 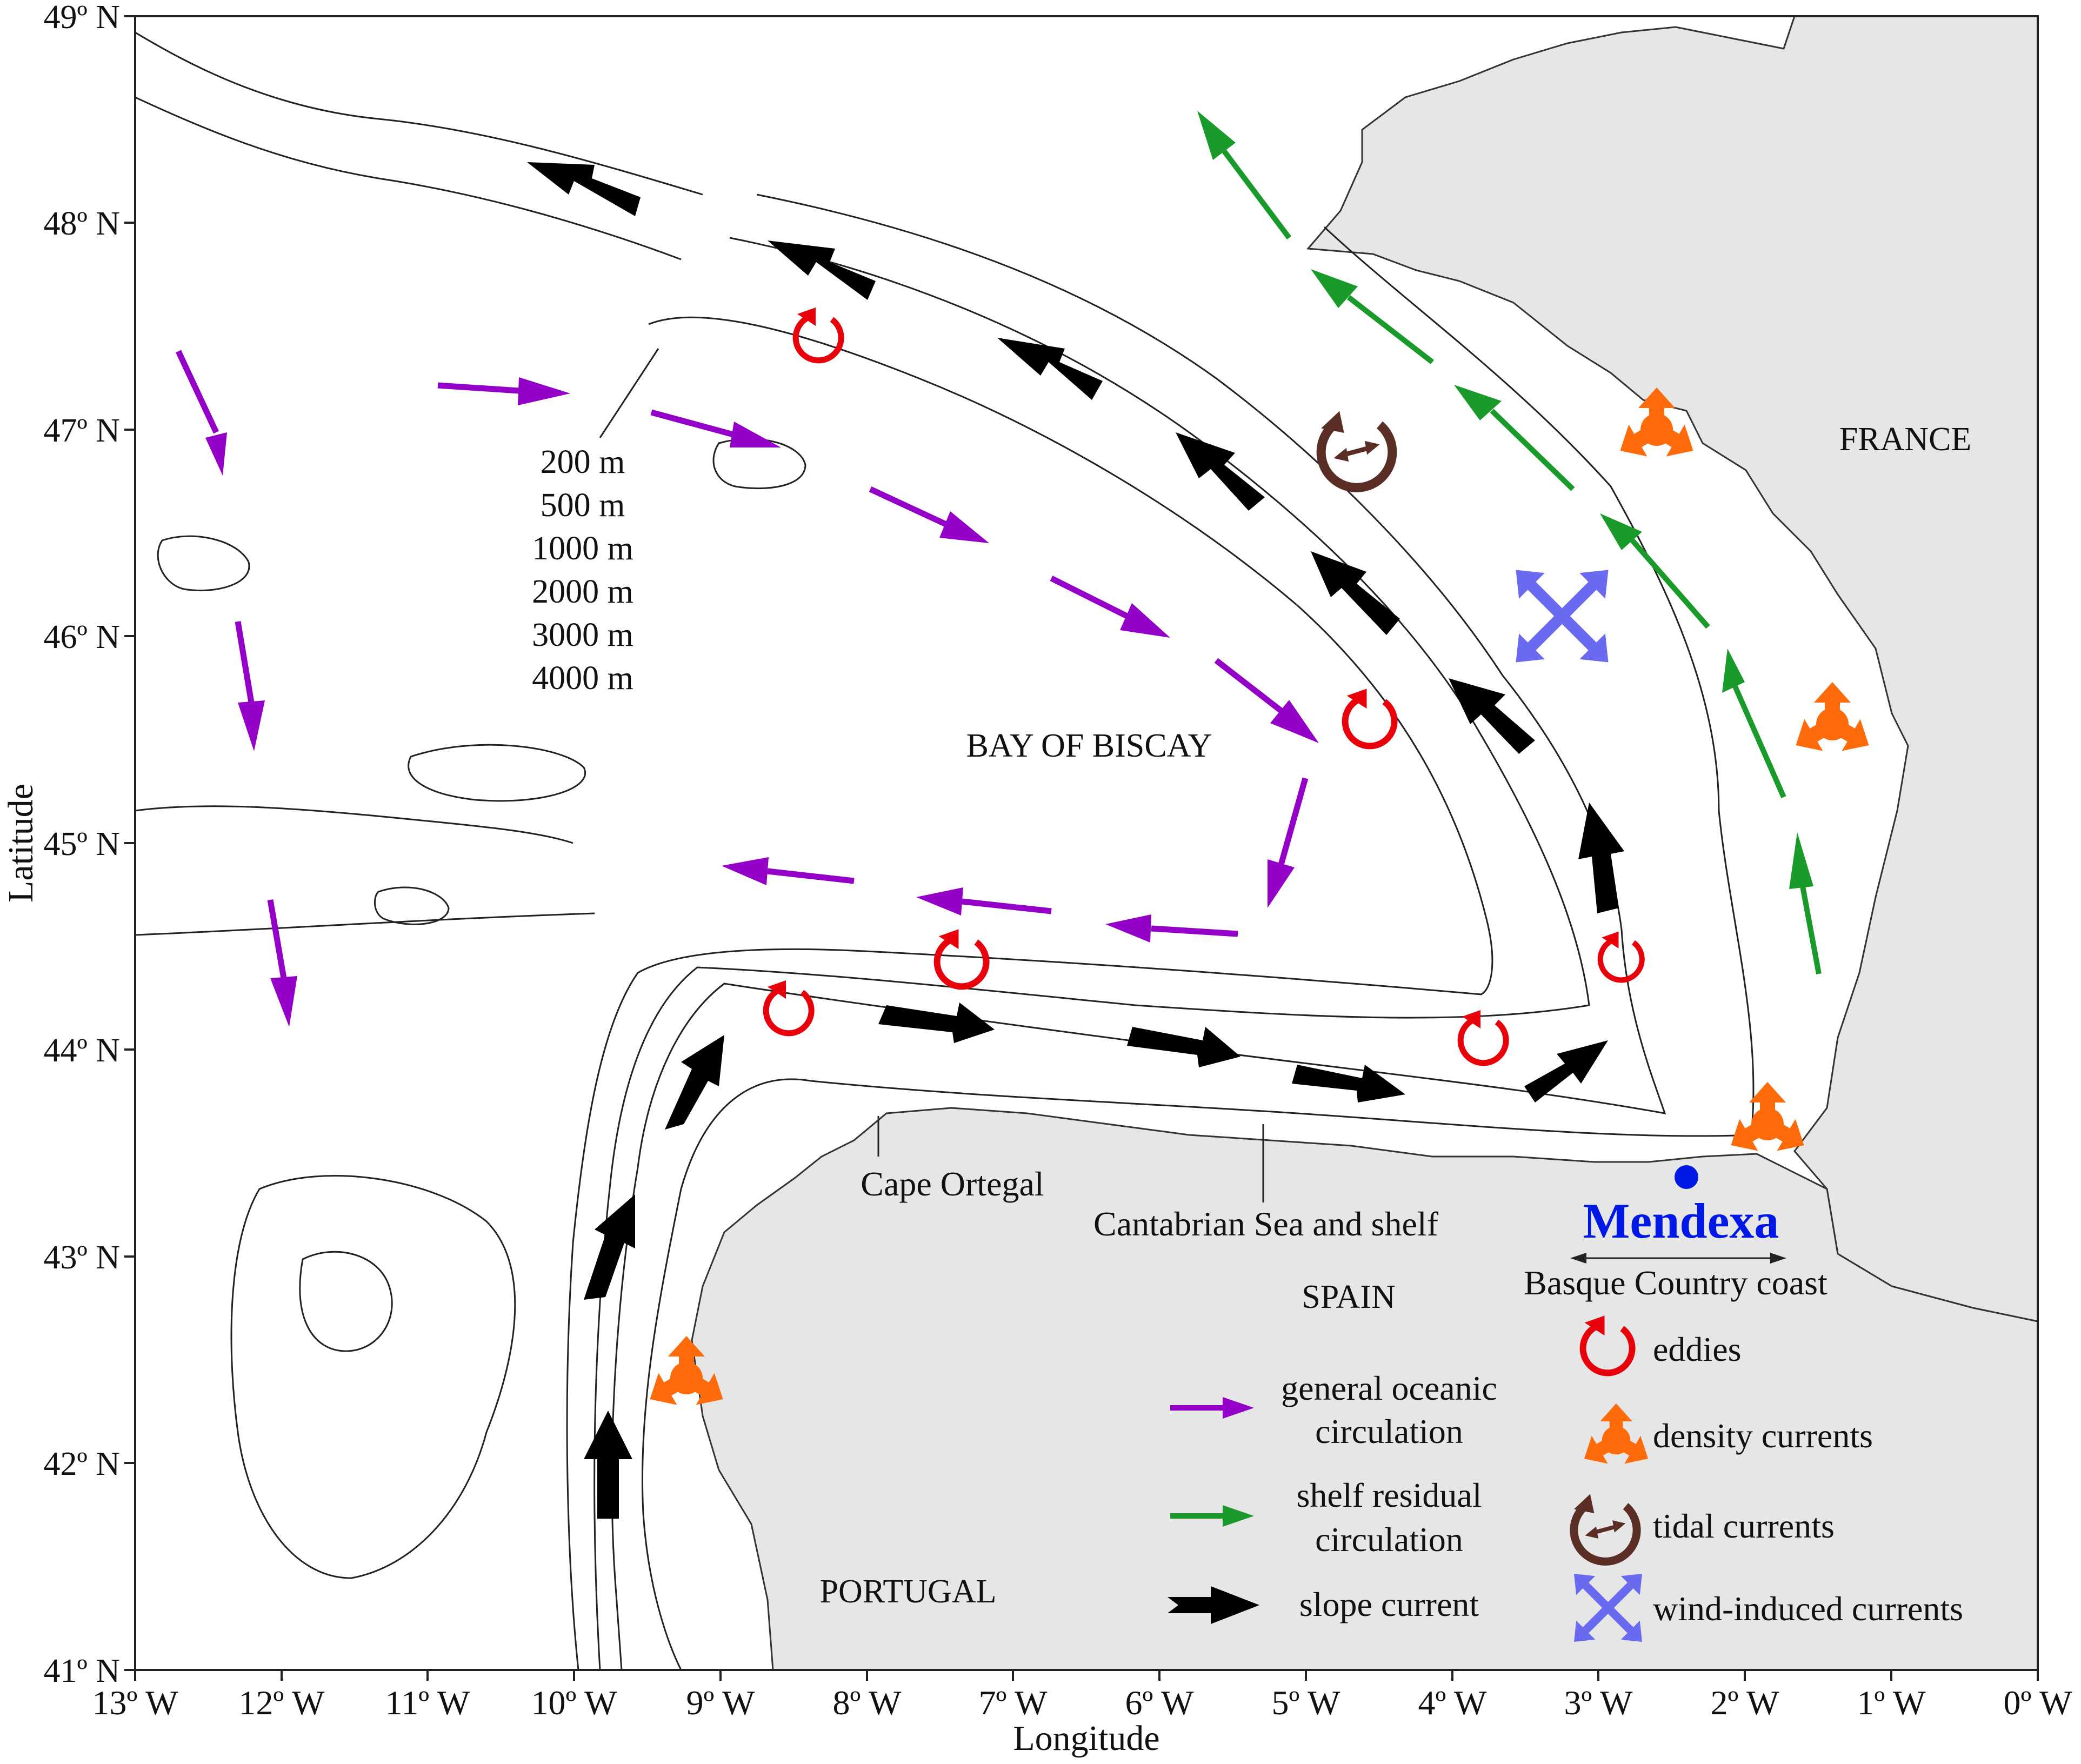 What do you see at coordinates (82, 844) in the screenshot?
I see `lat-tick-45: 45º N` at bounding box center [82, 844].